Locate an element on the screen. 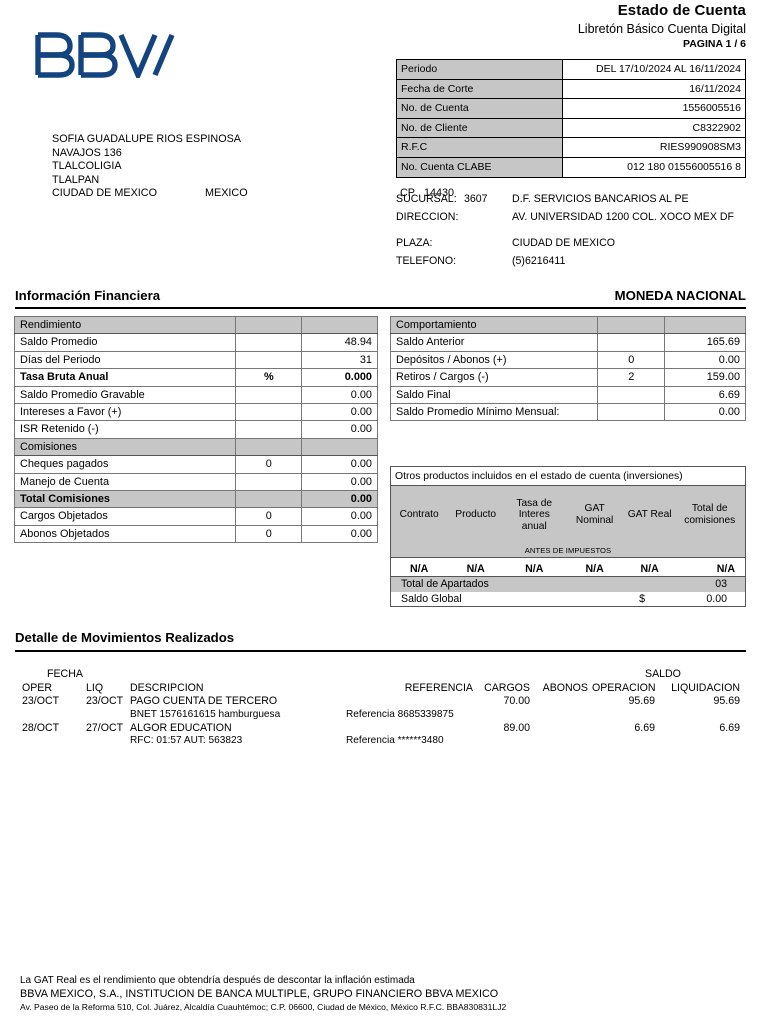 Image resolution: width=768 pixels, height=1024 pixels. comportamiento-header: Comportamiento is located at coordinates (567, 325).